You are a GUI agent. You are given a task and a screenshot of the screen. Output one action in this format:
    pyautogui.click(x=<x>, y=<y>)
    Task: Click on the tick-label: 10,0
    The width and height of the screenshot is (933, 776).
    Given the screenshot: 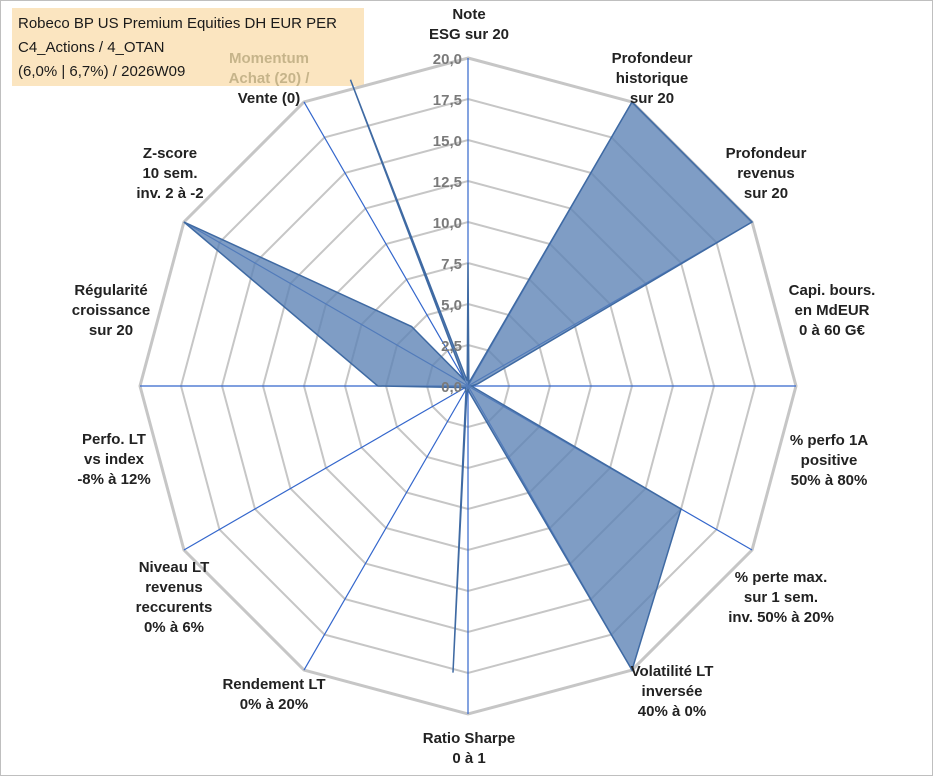 What is the action you would take?
    pyautogui.click(x=447, y=223)
    